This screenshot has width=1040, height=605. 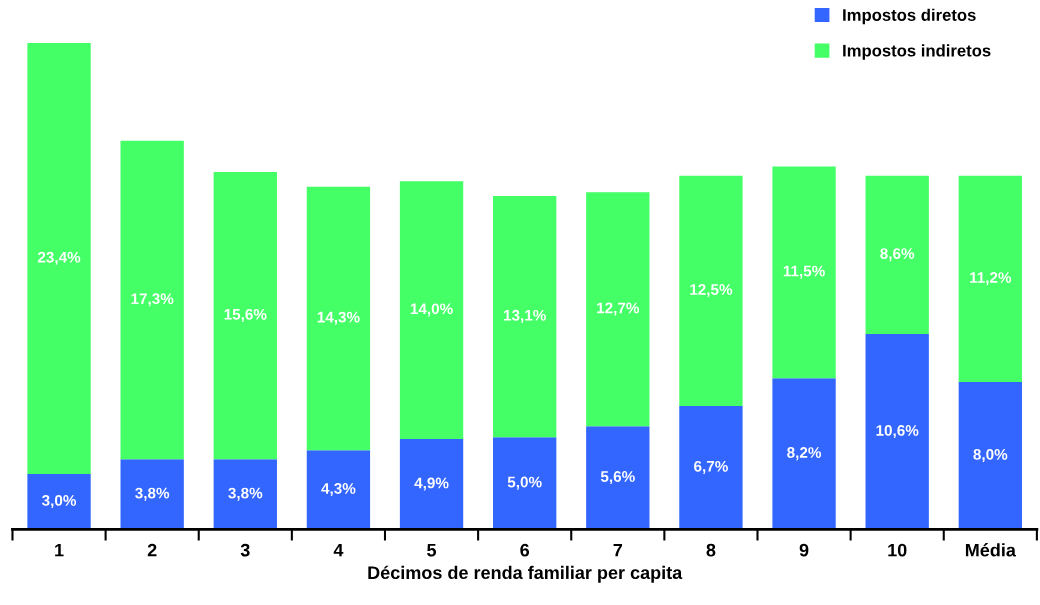 What do you see at coordinates (525, 550) in the screenshot?
I see `x-tick-label: 6` at bounding box center [525, 550].